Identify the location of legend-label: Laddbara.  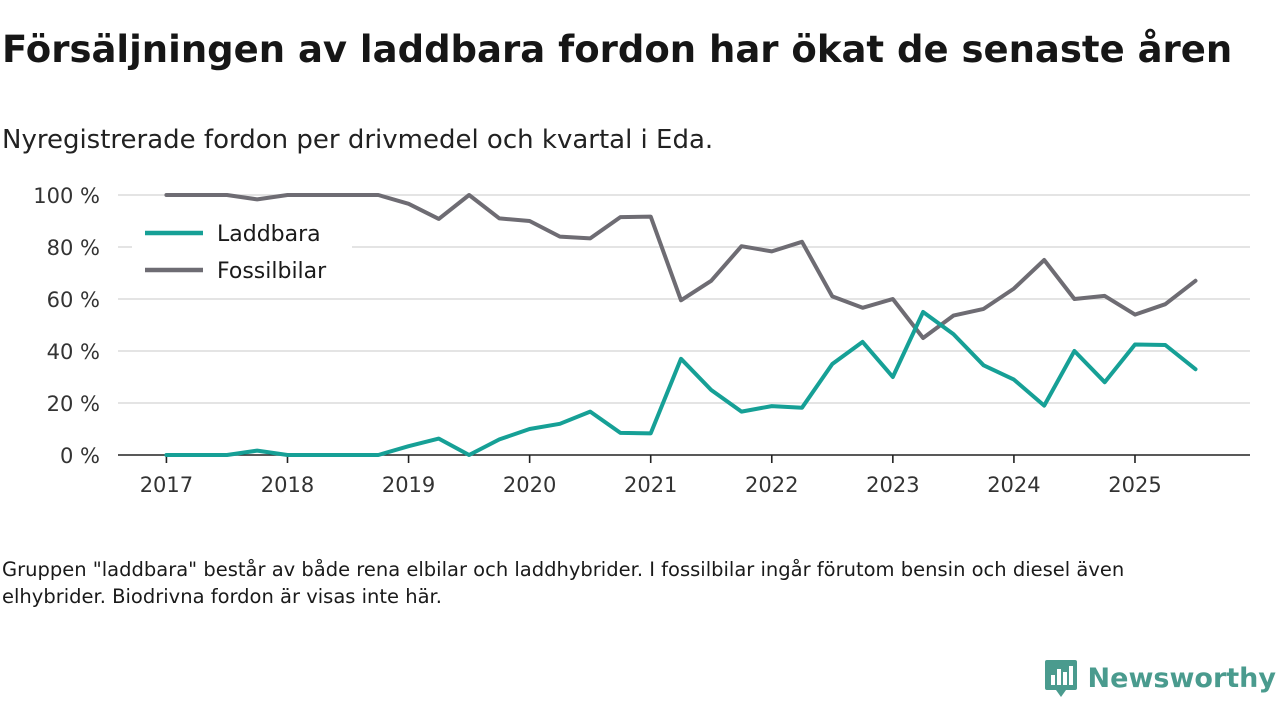
(269, 234).